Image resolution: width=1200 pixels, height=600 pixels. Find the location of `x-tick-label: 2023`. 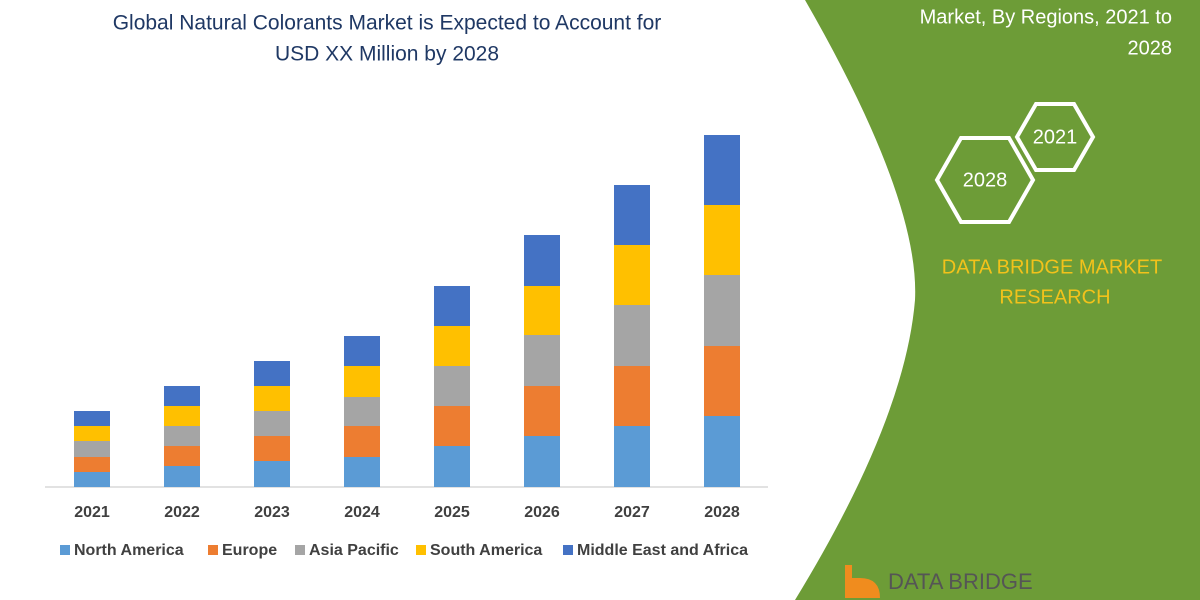

x-tick-label: 2023 is located at coordinates (272, 512).